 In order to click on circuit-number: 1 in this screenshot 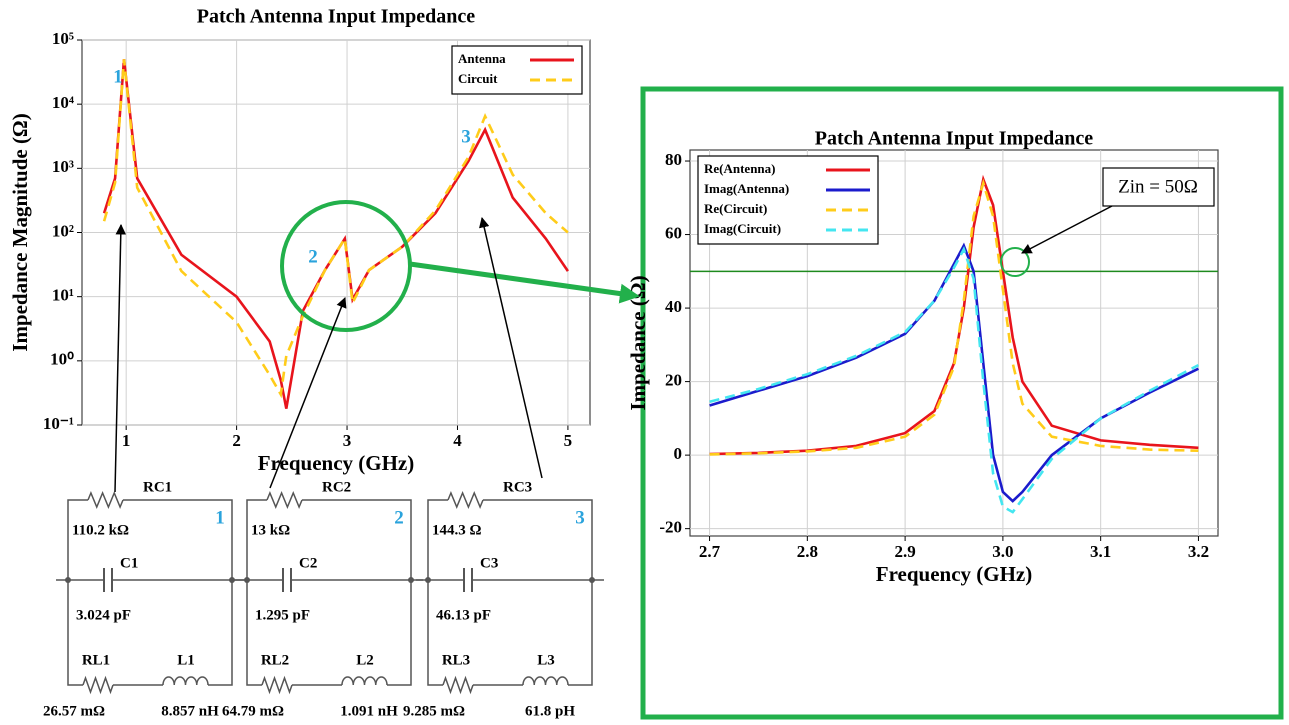, I will do `click(220, 517)`.